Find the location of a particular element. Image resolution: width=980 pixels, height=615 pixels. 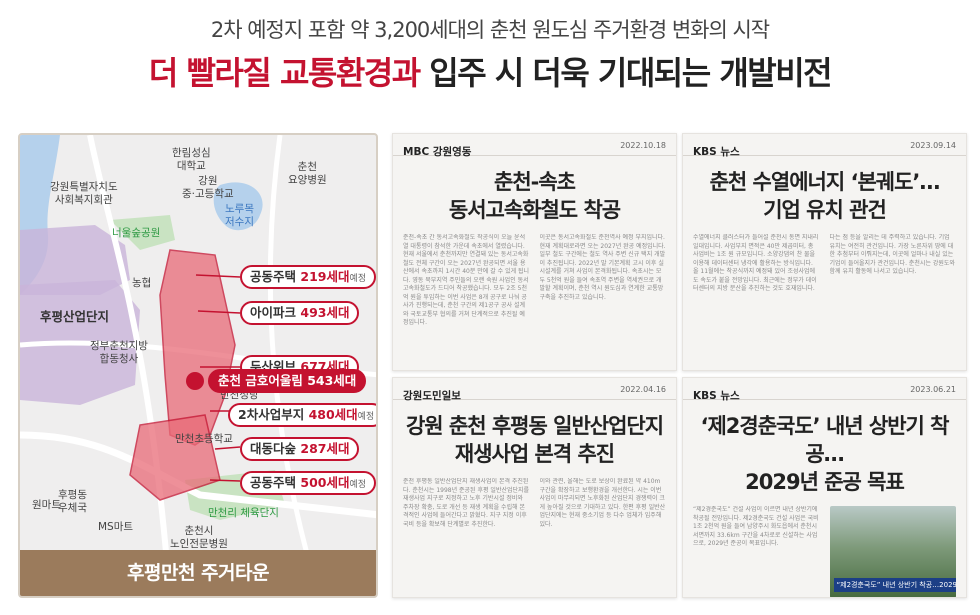

headline-rest: 입주 시 더욱 기대되는 개발비전 is located at coordinates (625, 73).